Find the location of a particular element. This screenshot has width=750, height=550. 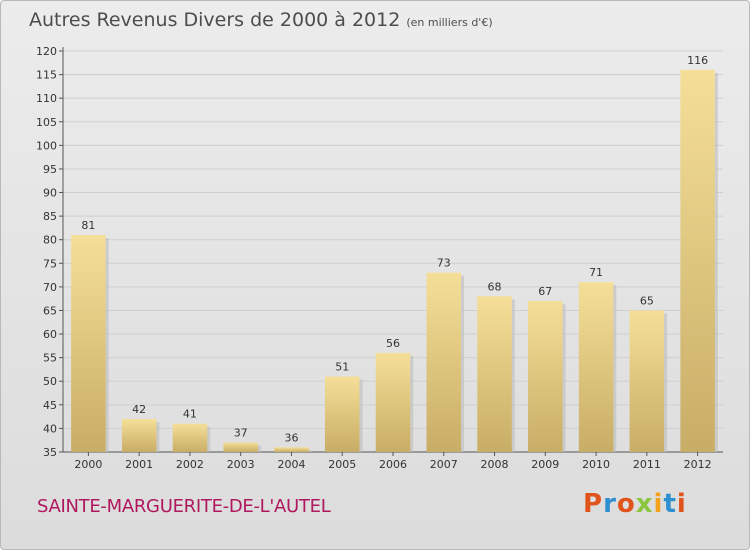

bar-2004 is located at coordinates (291, 449).